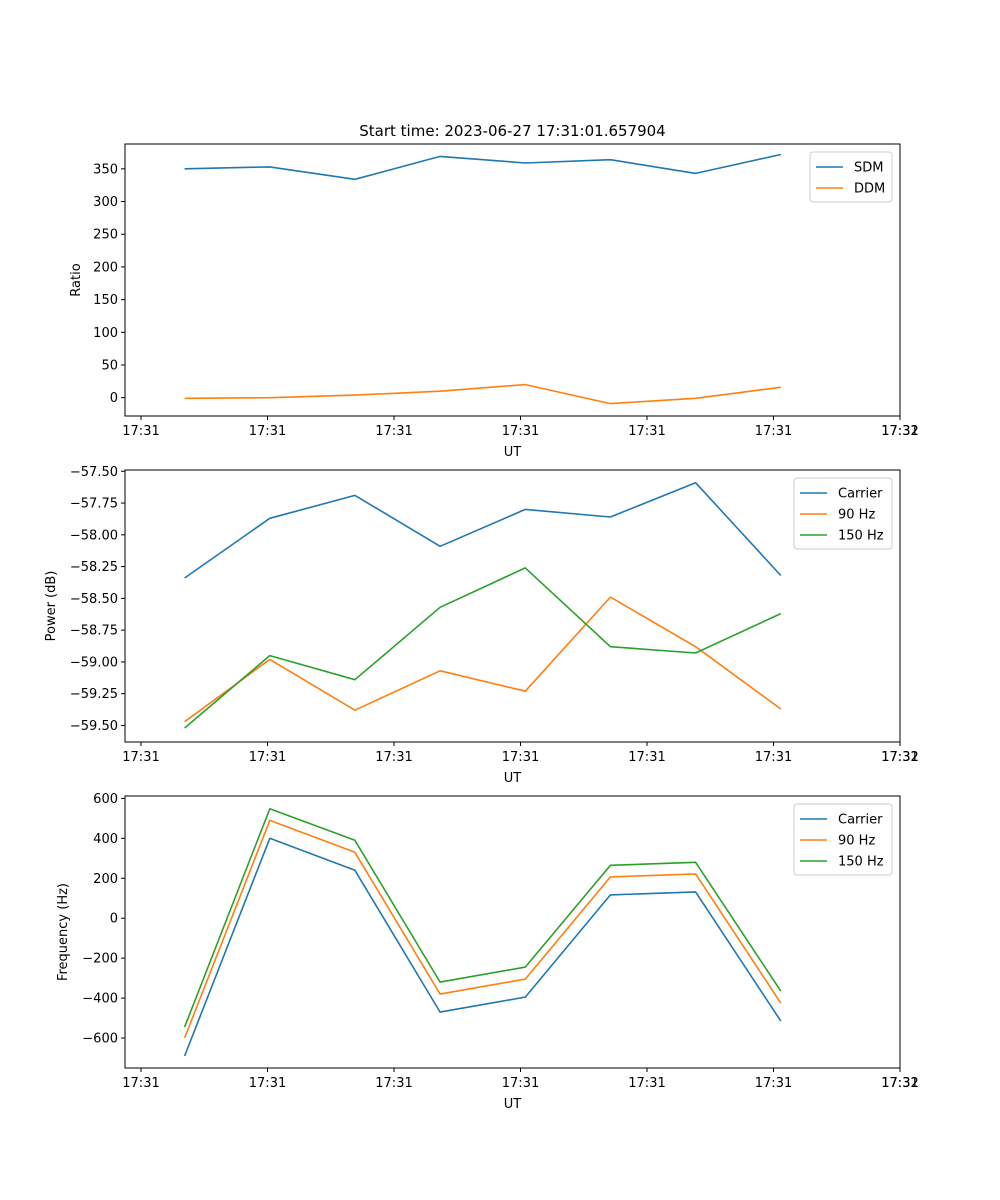 This screenshot has height=1200, width=1000. I want to click on legend: SDM DDM, so click(851, 177).